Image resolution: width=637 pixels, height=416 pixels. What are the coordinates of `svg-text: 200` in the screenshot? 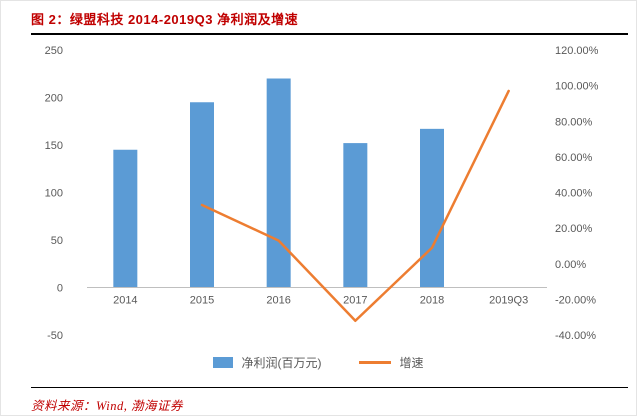 It's located at (54, 99).